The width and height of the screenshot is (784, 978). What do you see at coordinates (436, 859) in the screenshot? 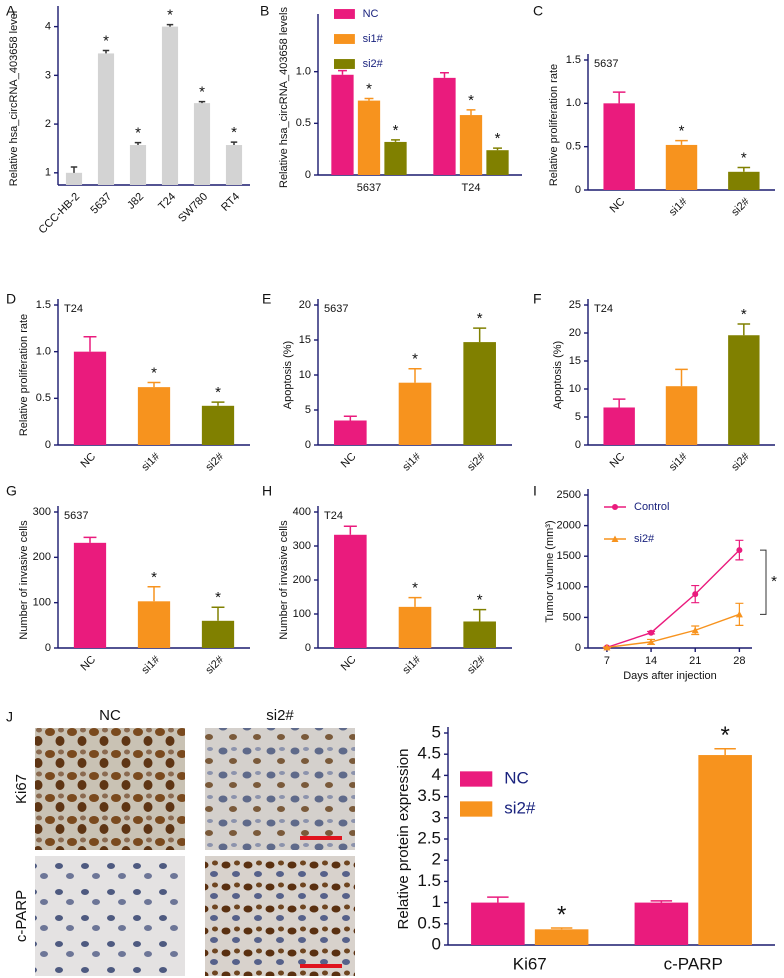
I see `y-tick-label: 2` at bounding box center [436, 859].